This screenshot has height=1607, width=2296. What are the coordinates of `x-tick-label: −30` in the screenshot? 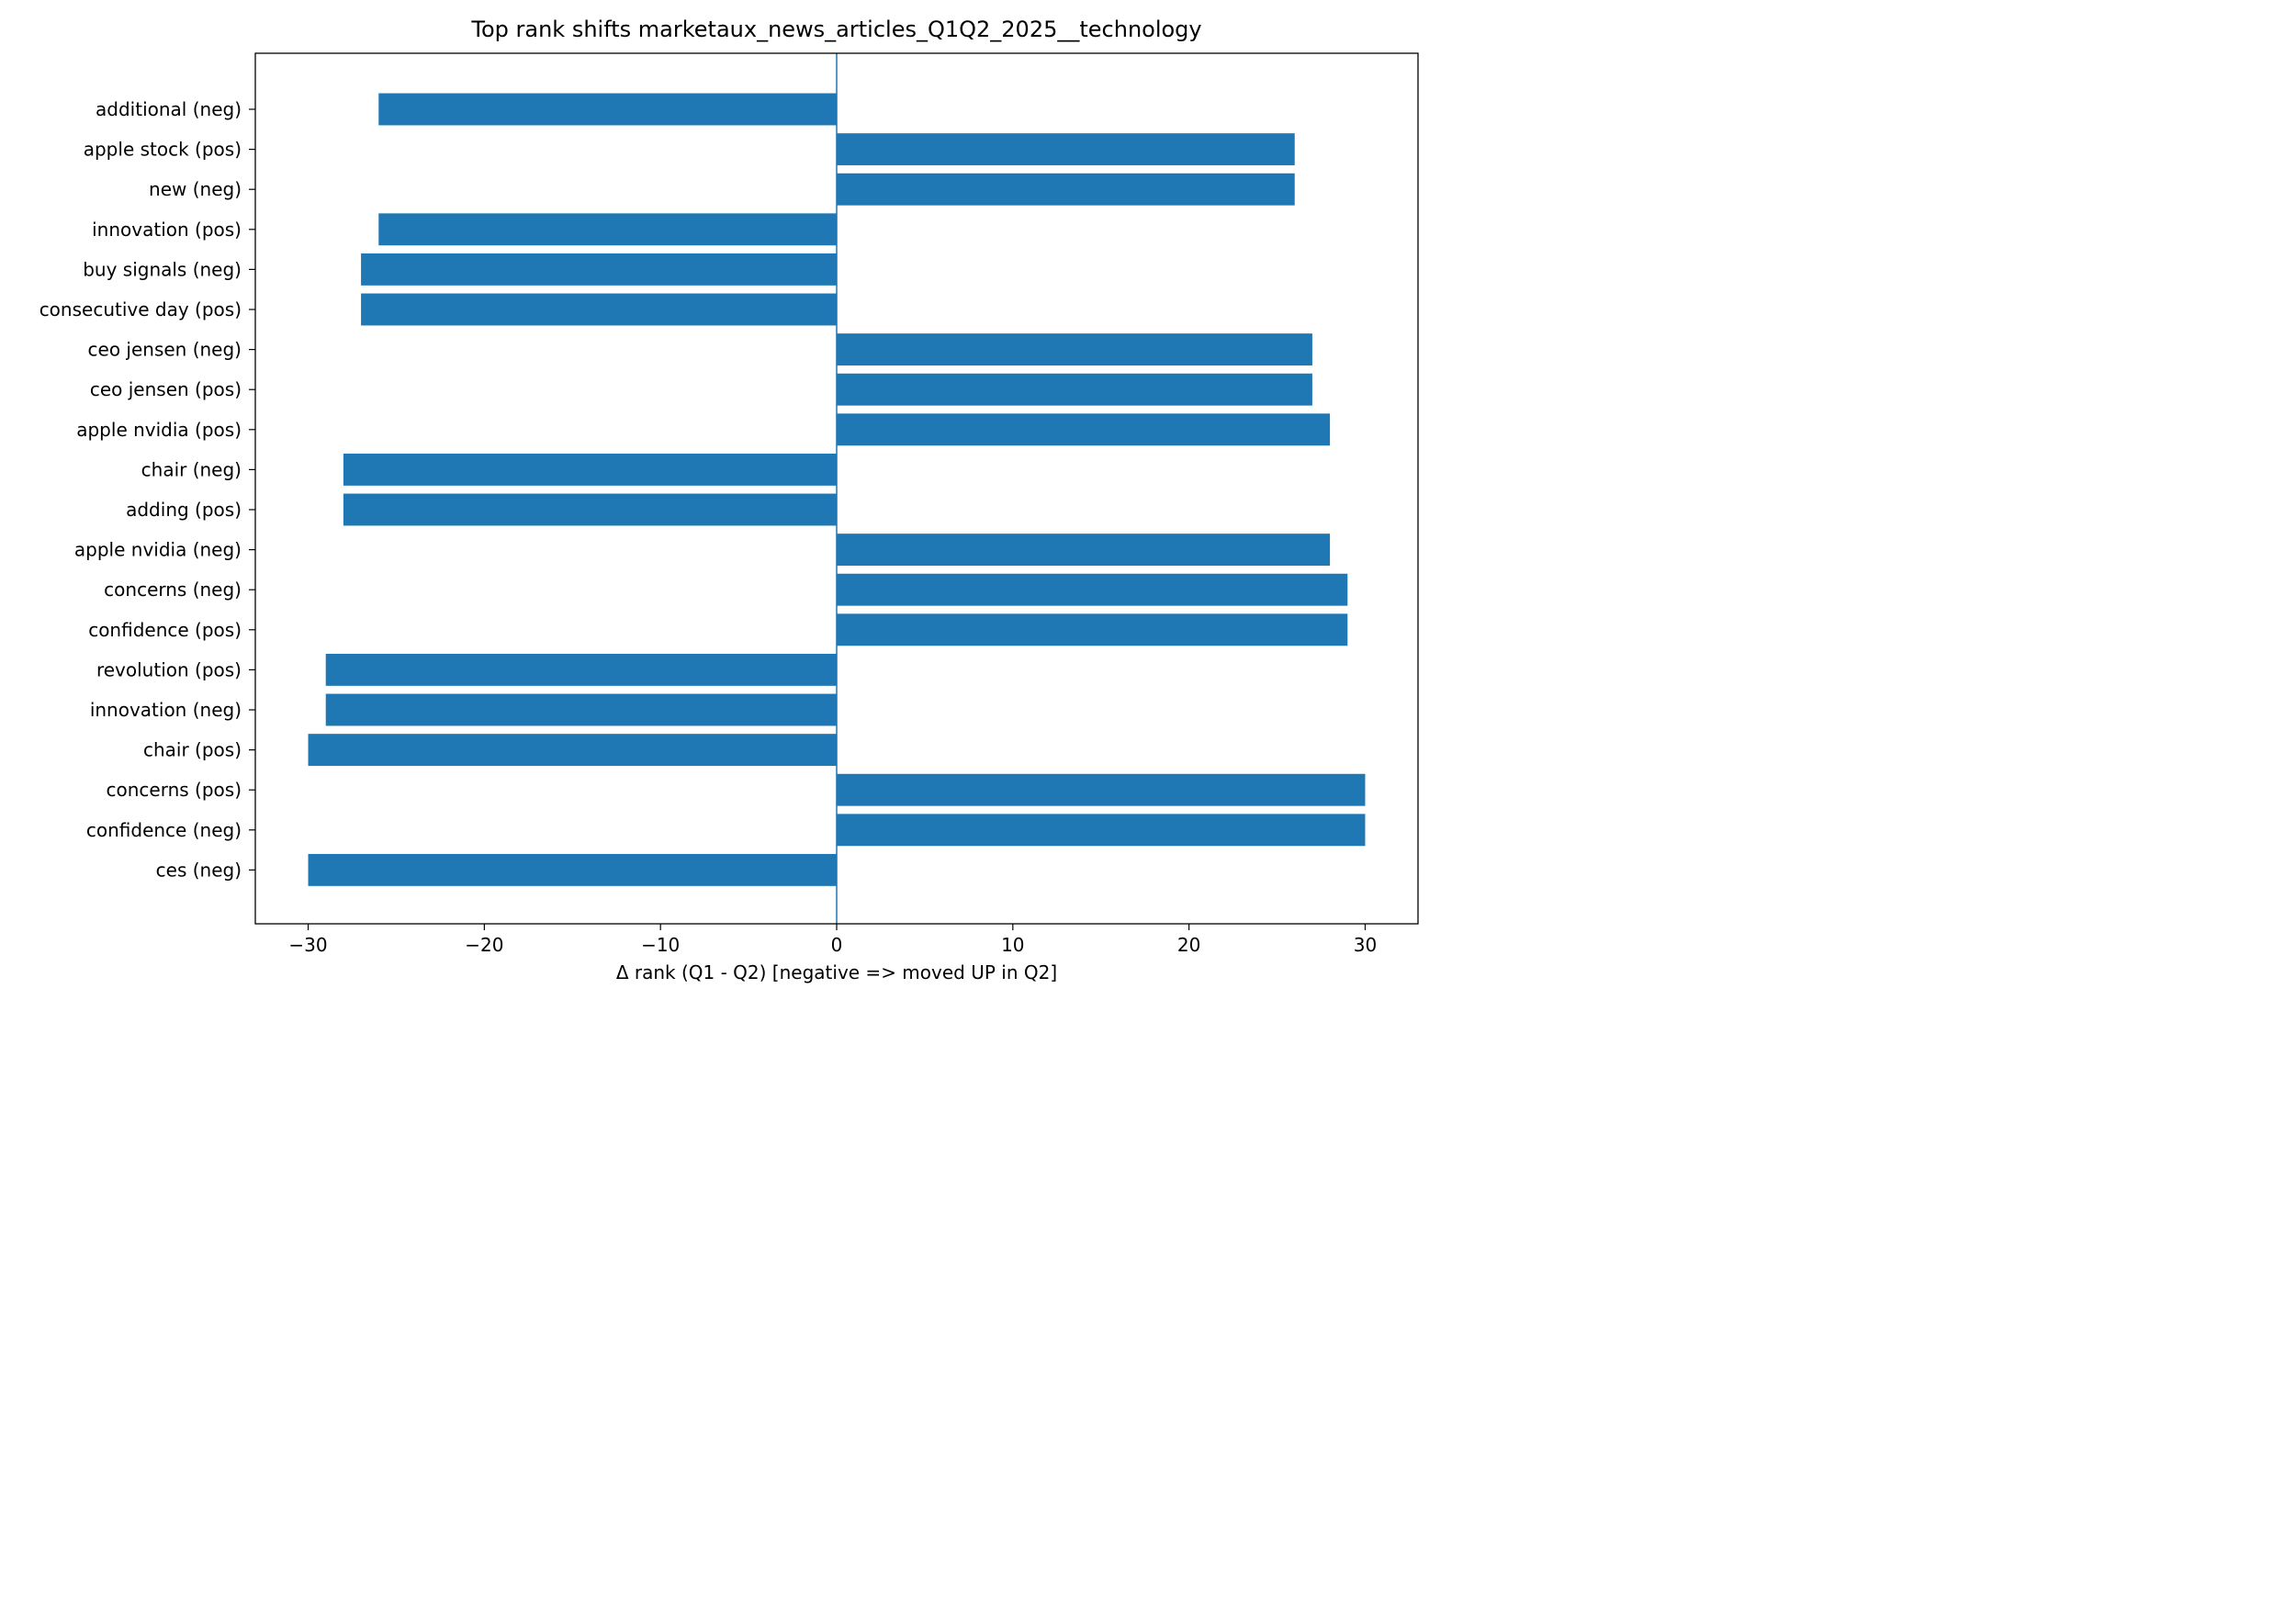 It's located at (308, 945).